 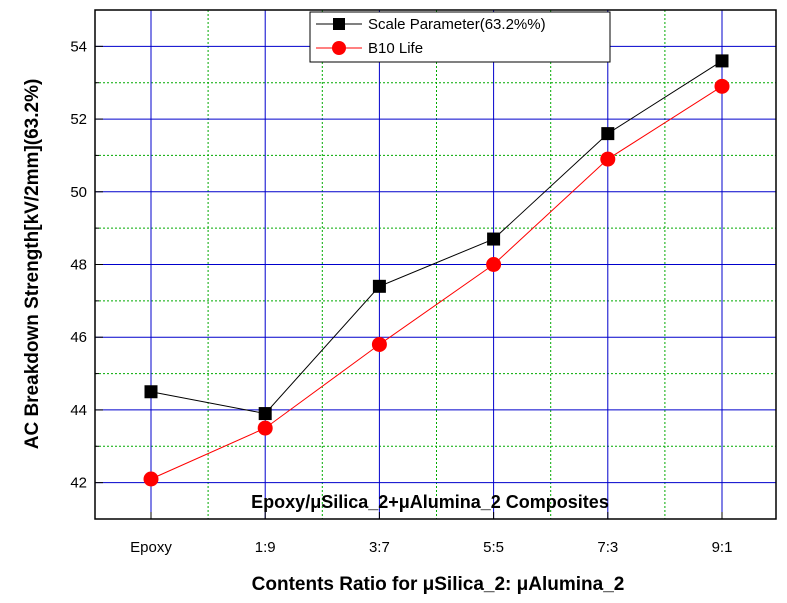 What do you see at coordinates (395, 48) in the screenshot?
I see `legend-label-b10-life: B10 Life` at bounding box center [395, 48].